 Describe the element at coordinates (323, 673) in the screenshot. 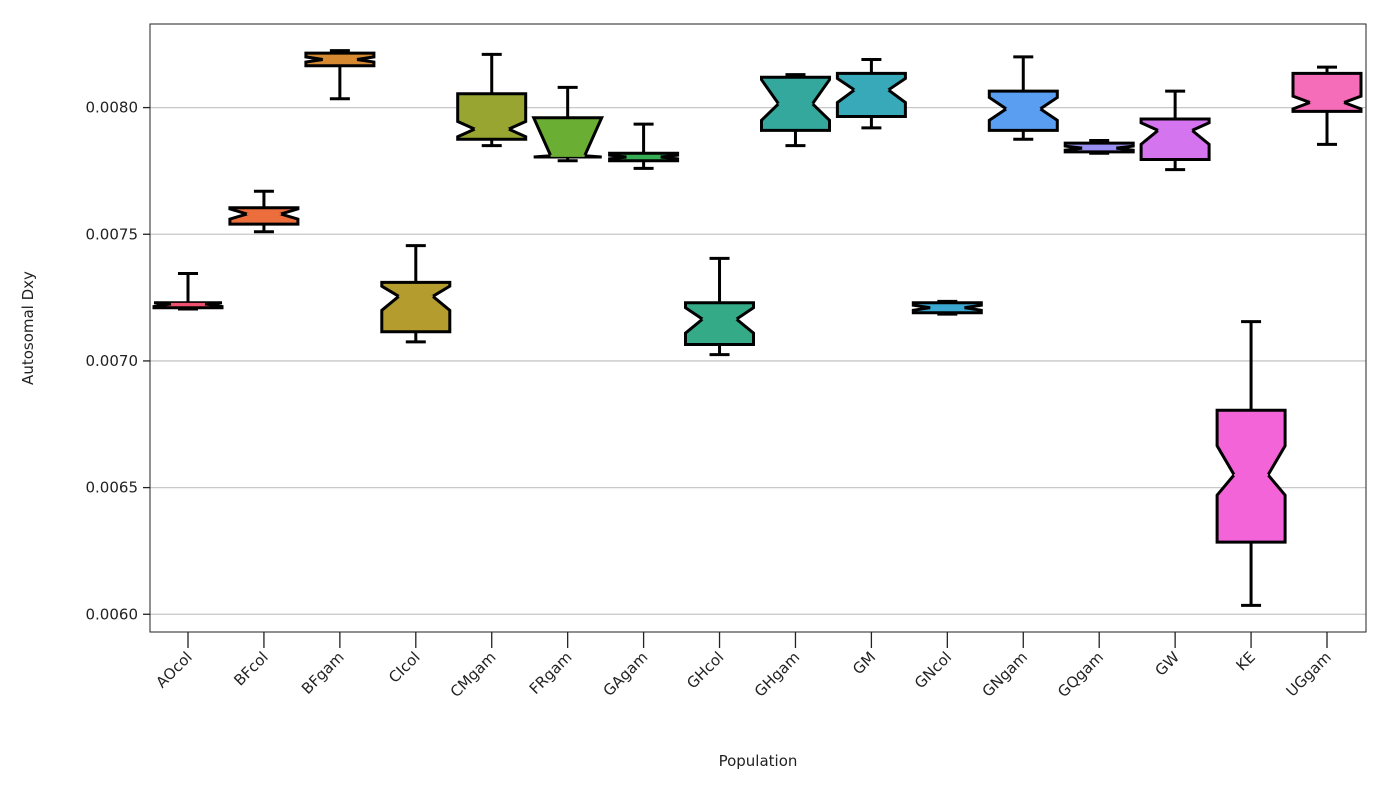

I see `x-tick-label: BFgam` at that location.